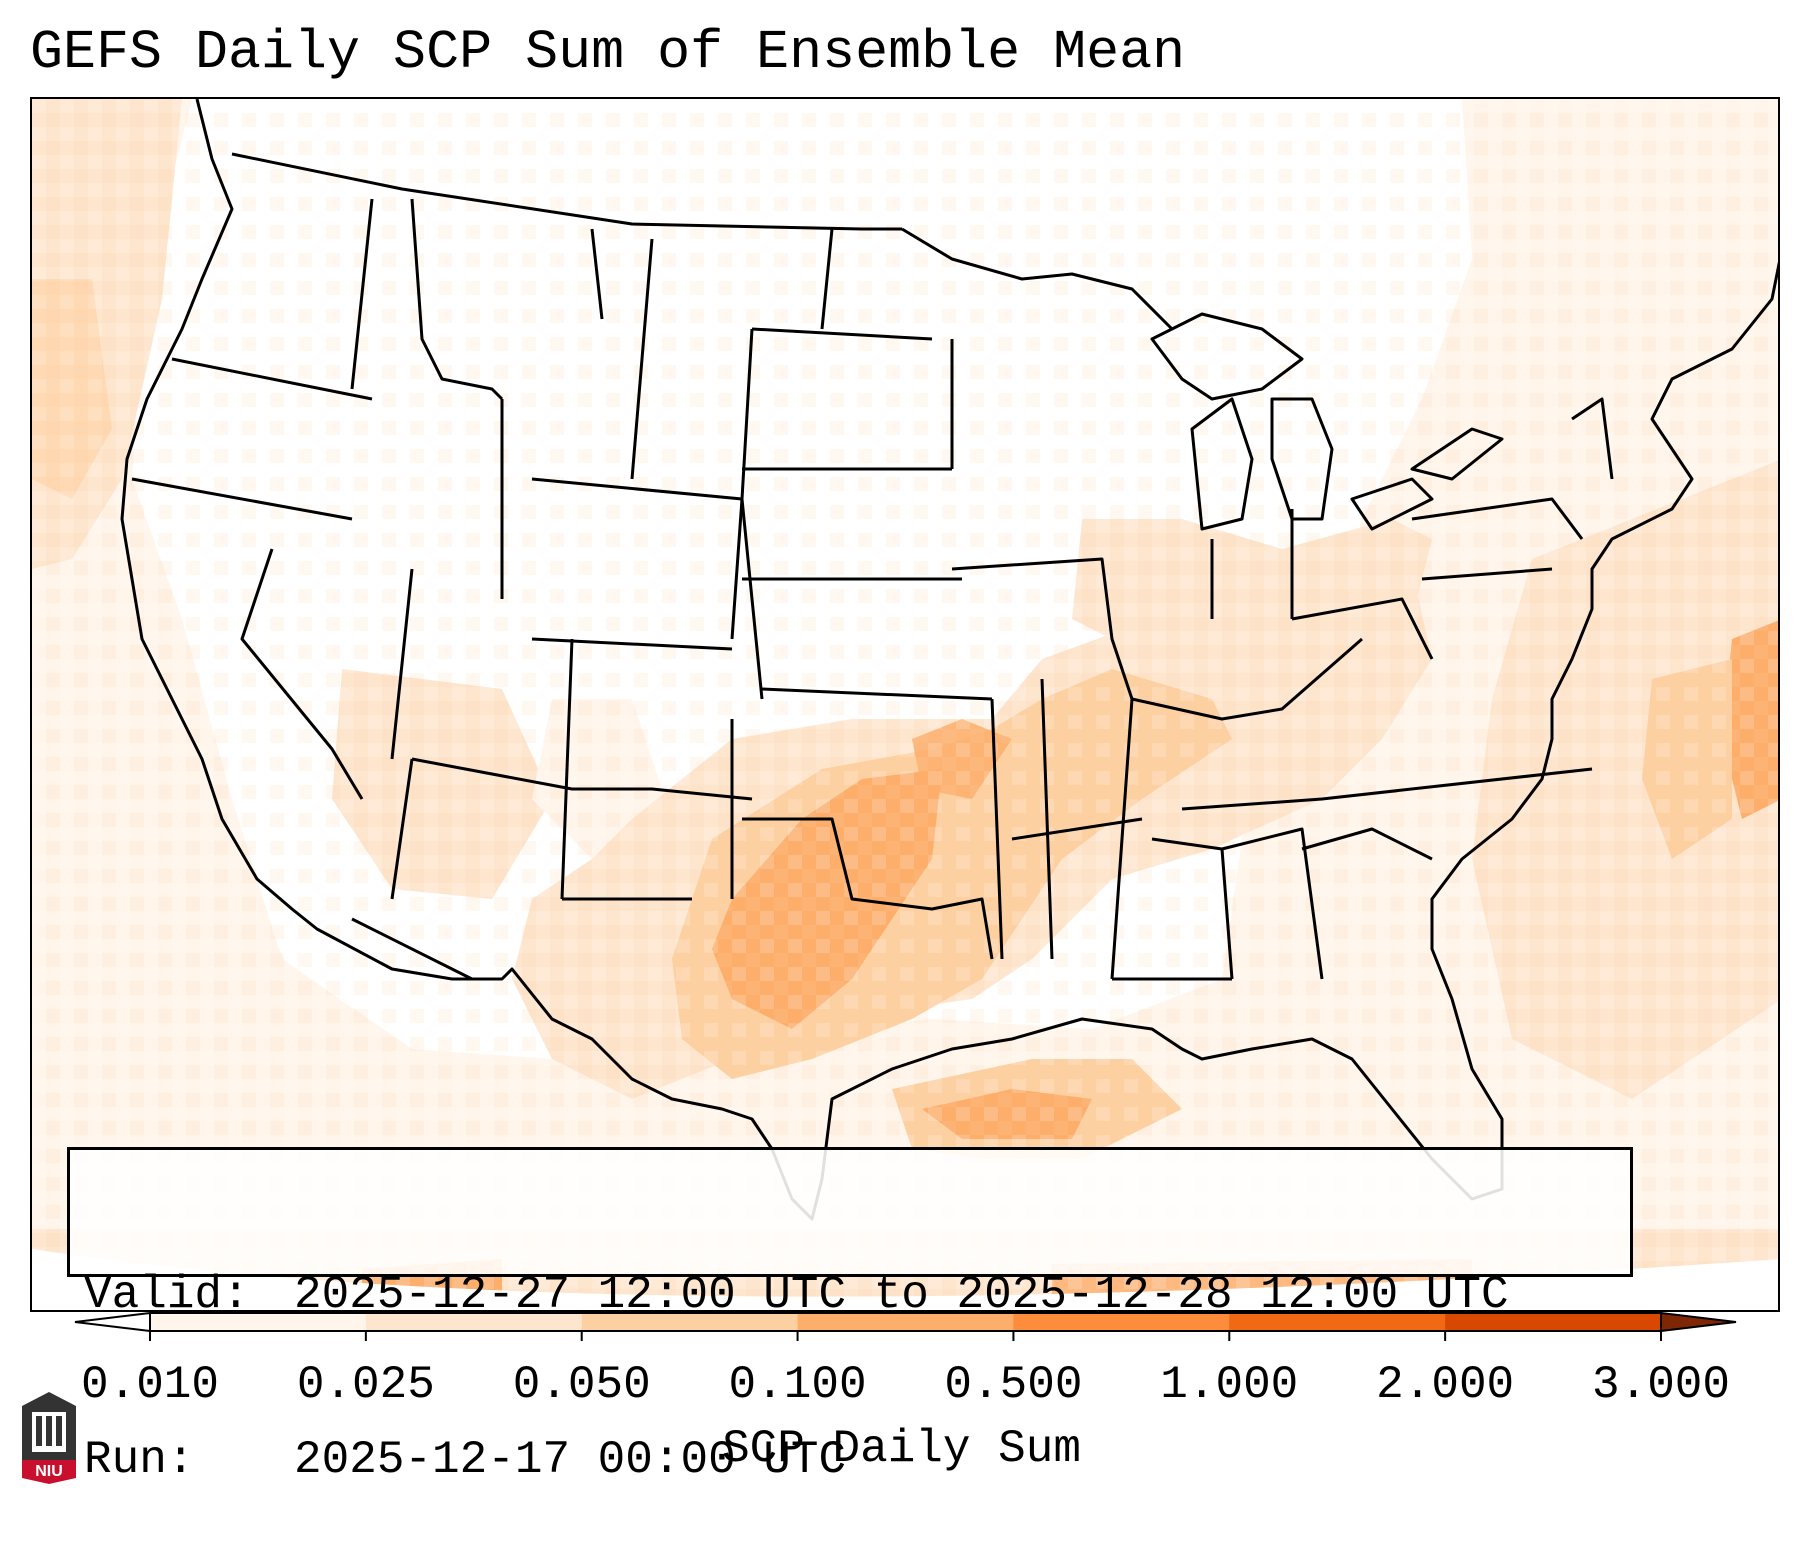 Image resolution: width=1803 pixels, height=1543 pixels. Describe the element at coordinates (570, 1460) in the screenshot. I see `run-value: 2025-12-17 00:00 UTC` at that location.